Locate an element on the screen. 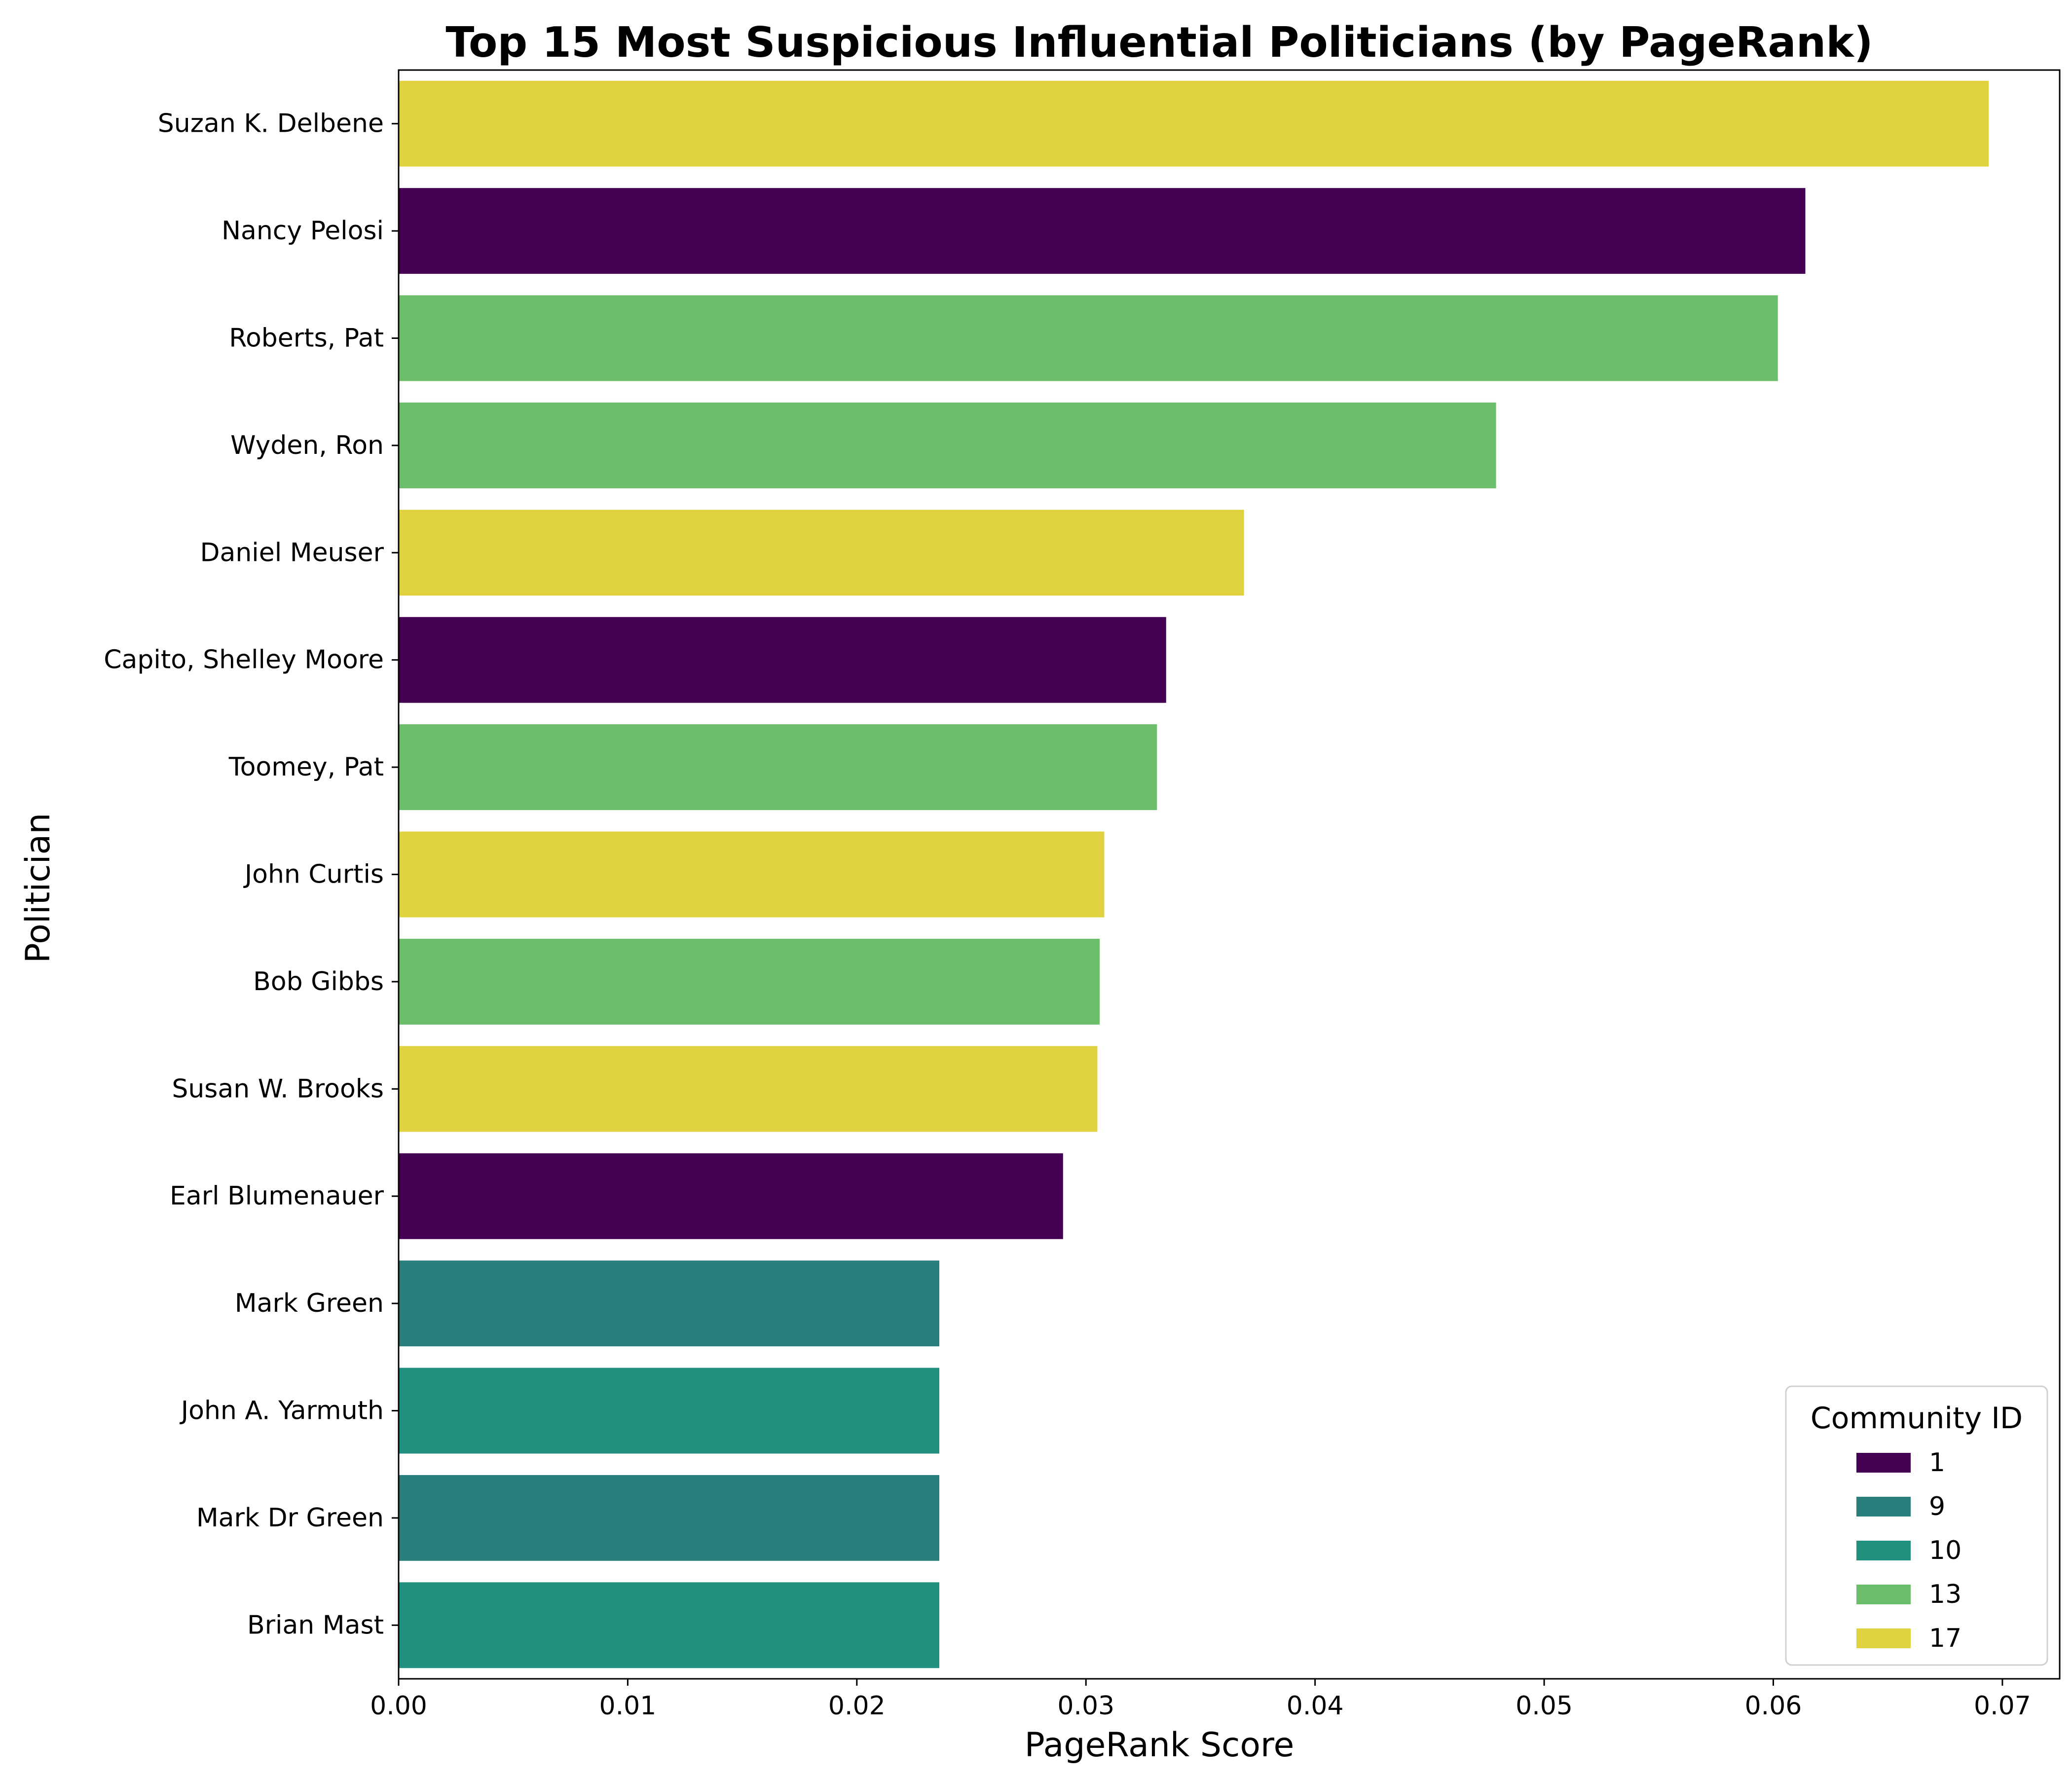  y-tick-label: John Curtis is located at coordinates (314, 875).